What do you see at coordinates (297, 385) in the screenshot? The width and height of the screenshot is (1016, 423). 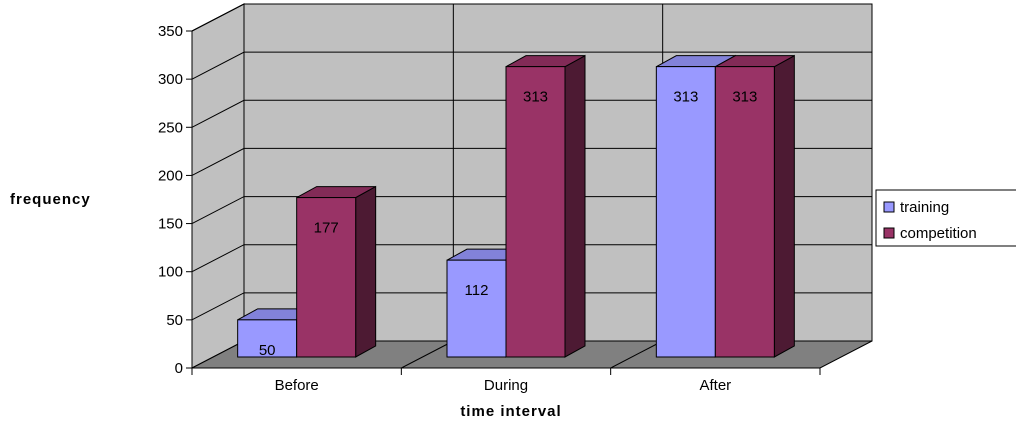 I see `x-tick-label: Before` at bounding box center [297, 385].